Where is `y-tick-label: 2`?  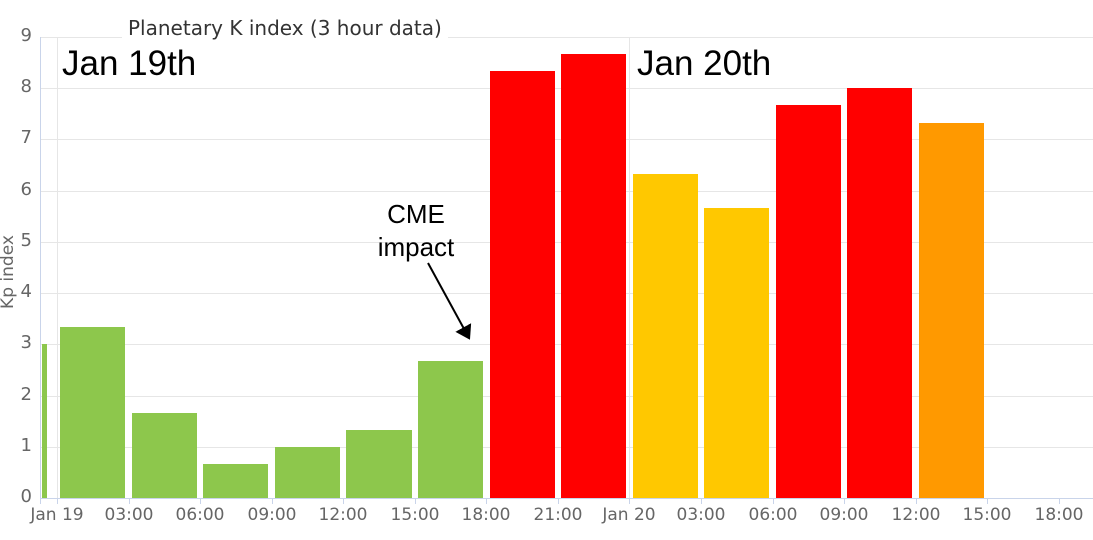
y-tick-label: 2 is located at coordinates (26, 394).